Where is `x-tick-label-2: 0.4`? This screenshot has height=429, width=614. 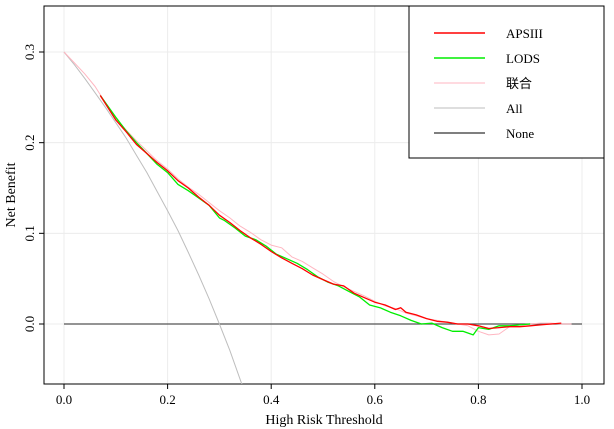 x-tick-label-2: 0.4 is located at coordinates (271, 399).